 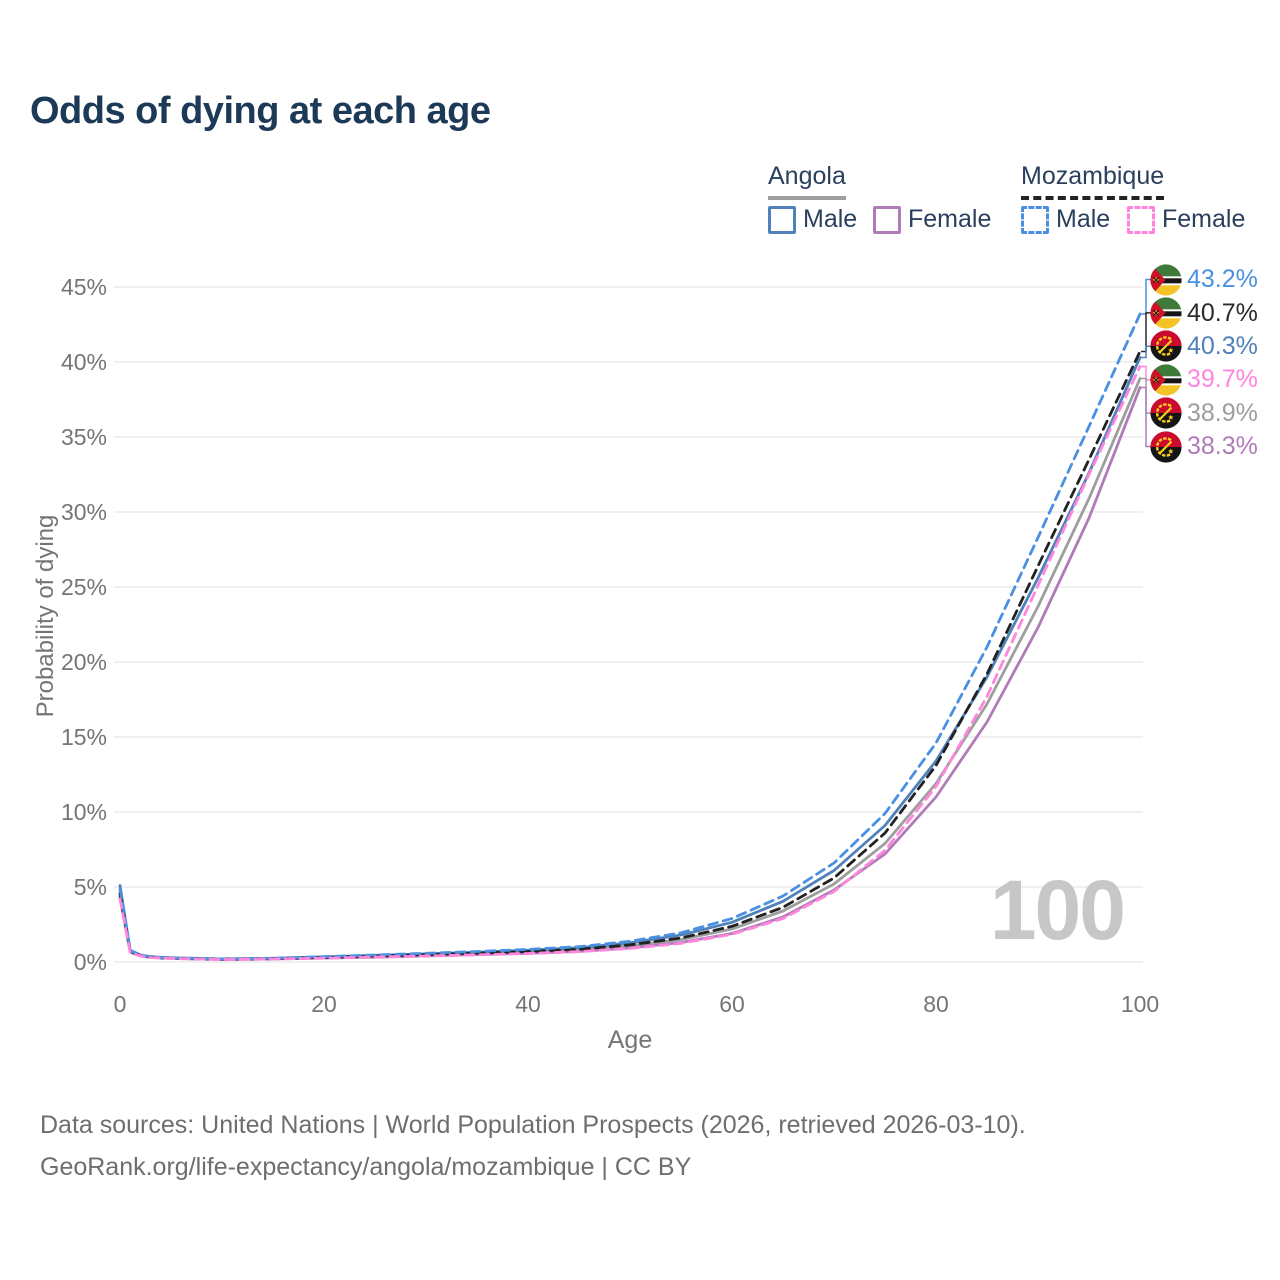 What do you see at coordinates (1222, 412) in the screenshot?
I see `end-value: 38.9%` at bounding box center [1222, 412].